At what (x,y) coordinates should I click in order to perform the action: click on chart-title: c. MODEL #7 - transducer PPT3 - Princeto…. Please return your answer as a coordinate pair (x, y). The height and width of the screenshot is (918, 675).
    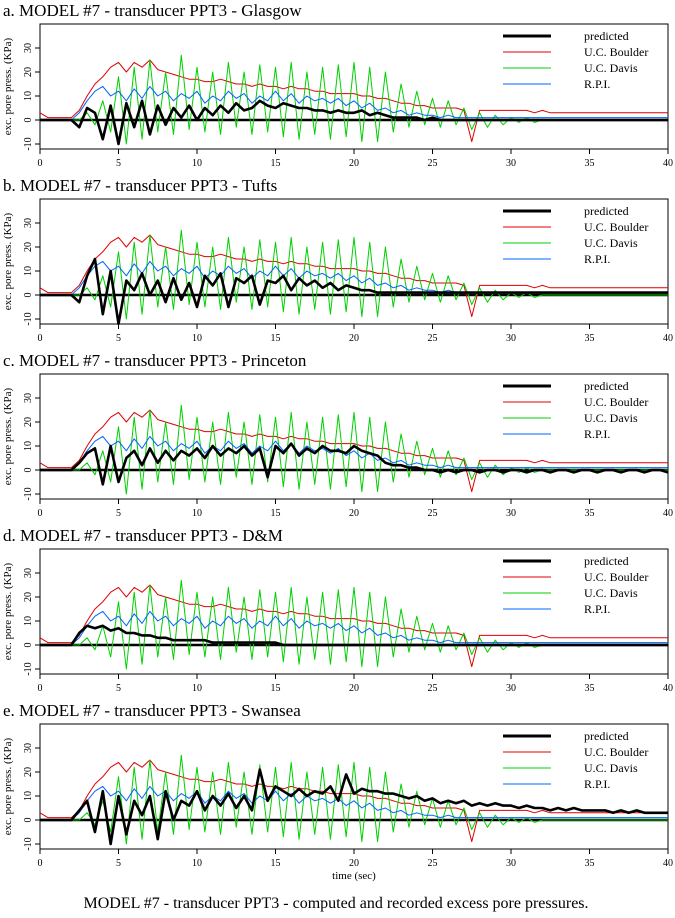
    Looking at the image, I should click on (155, 360).